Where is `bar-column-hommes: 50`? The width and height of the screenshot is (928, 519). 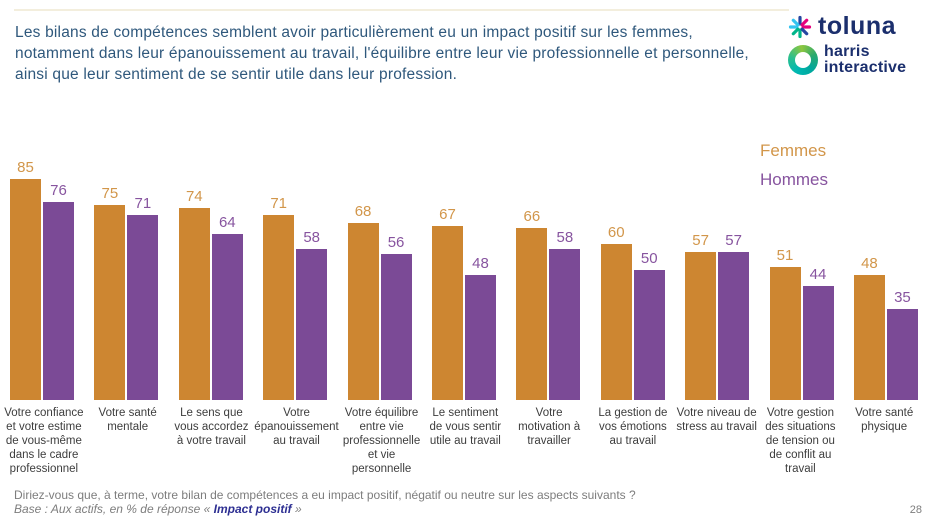 bar-column-hommes: 50 is located at coordinates (649, 325).